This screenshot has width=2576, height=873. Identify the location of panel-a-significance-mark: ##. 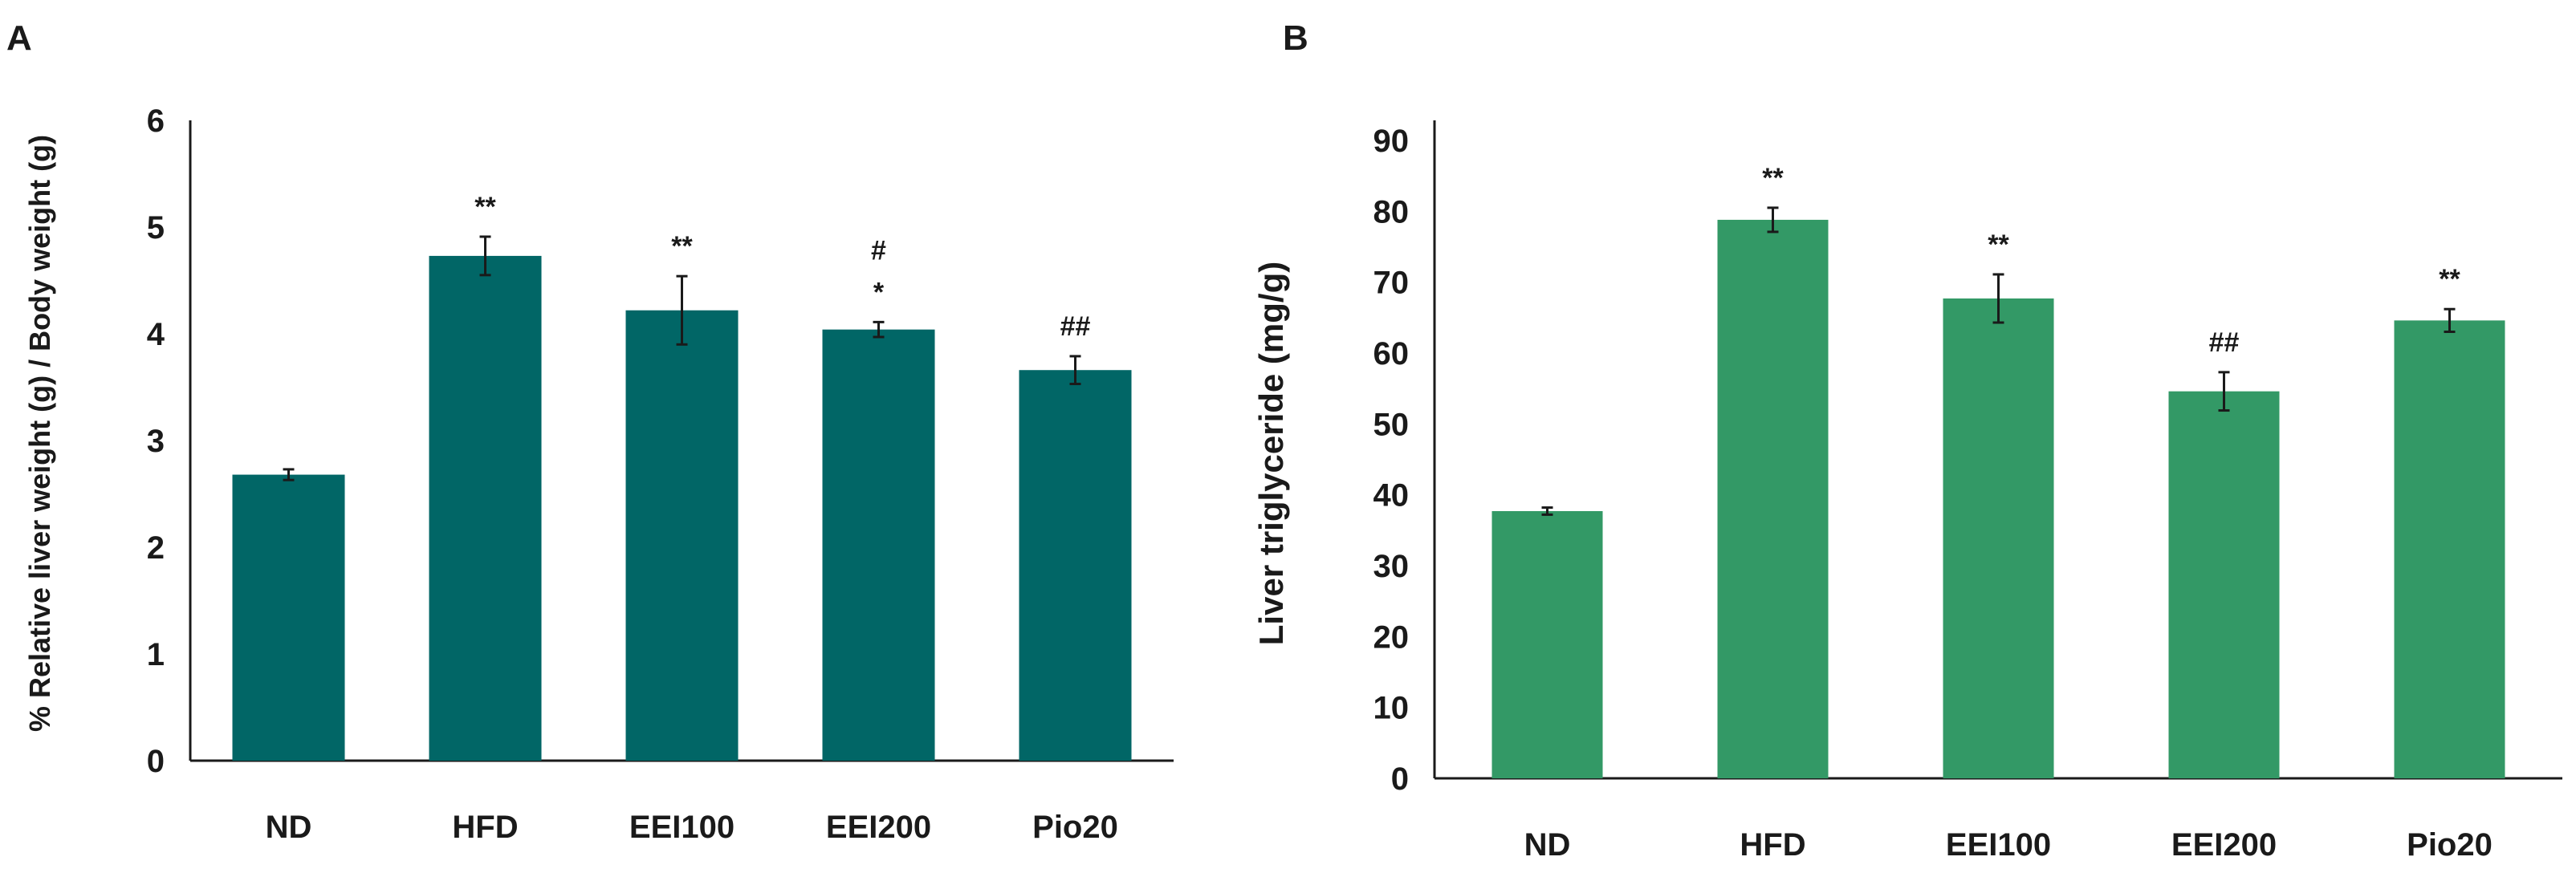
(1075, 326).